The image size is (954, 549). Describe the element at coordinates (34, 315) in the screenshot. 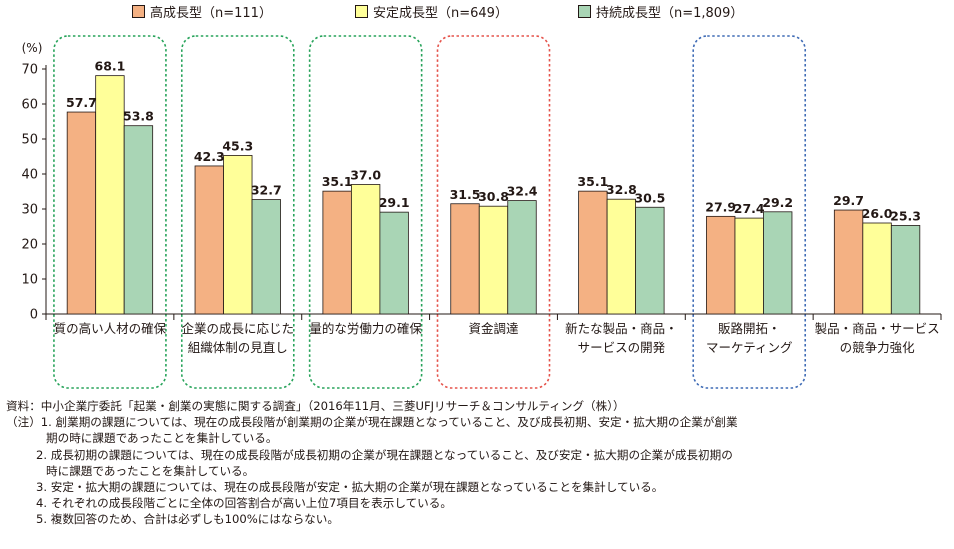

I see `y-tick-label-0: 0` at that location.